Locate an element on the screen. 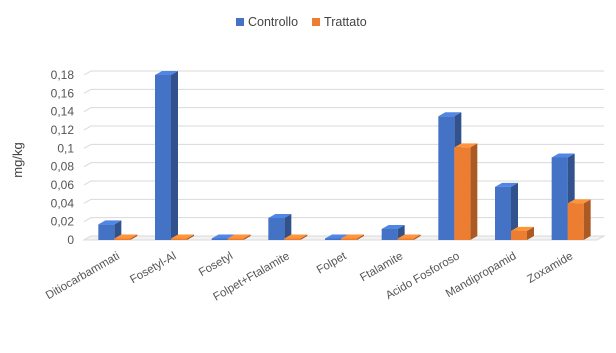 The image size is (616, 353). x-category-label: Zoxamide is located at coordinates (550, 268).